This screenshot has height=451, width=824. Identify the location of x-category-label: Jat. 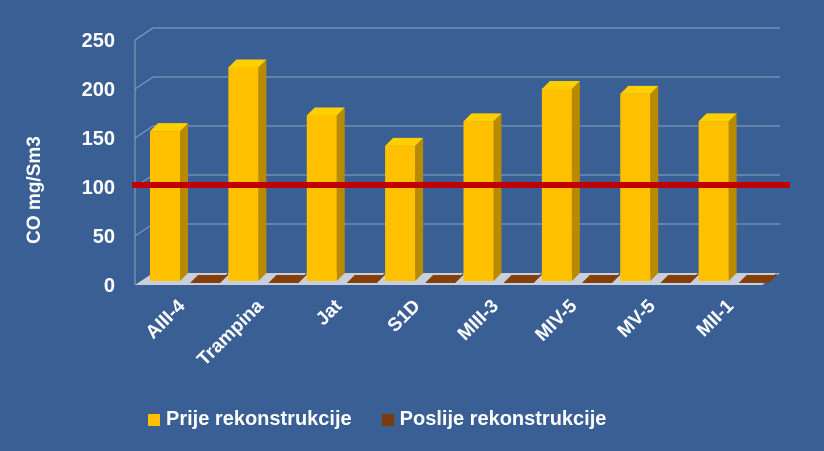
(329, 312).